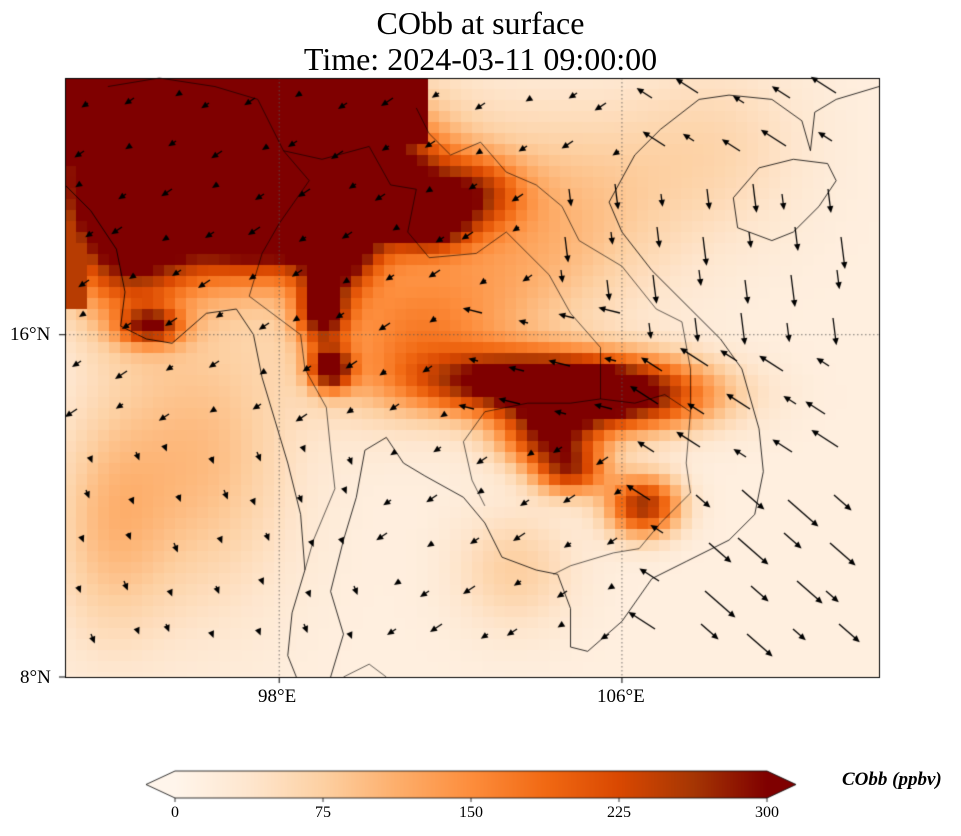  What do you see at coordinates (767, 812) in the screenshot?
I see `colorbar-tick-300: 300` at bounding box center [767, 812].